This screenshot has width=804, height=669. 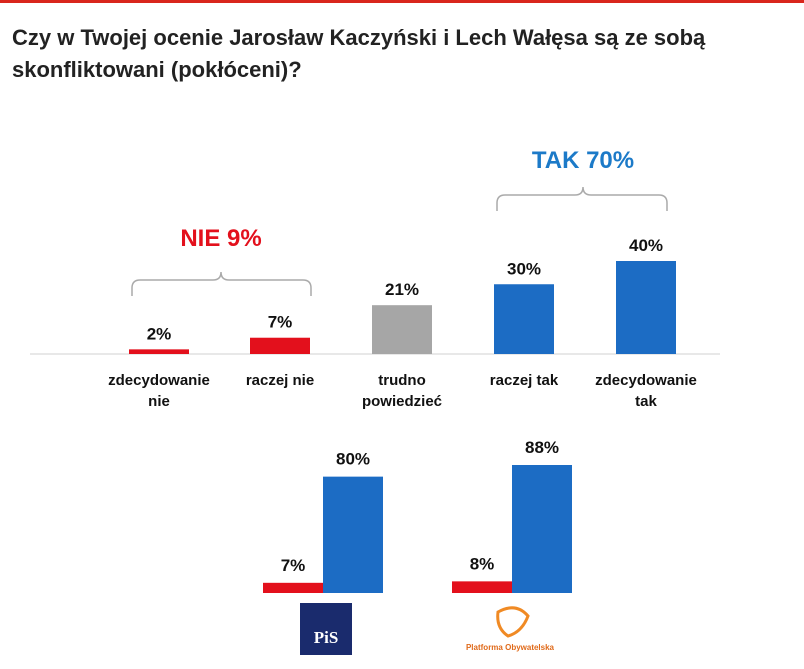 What do you see at coordinates (583, 160) in the screenshot?
I see `annotation: TAK 70%` at bounding box center [583, 160].